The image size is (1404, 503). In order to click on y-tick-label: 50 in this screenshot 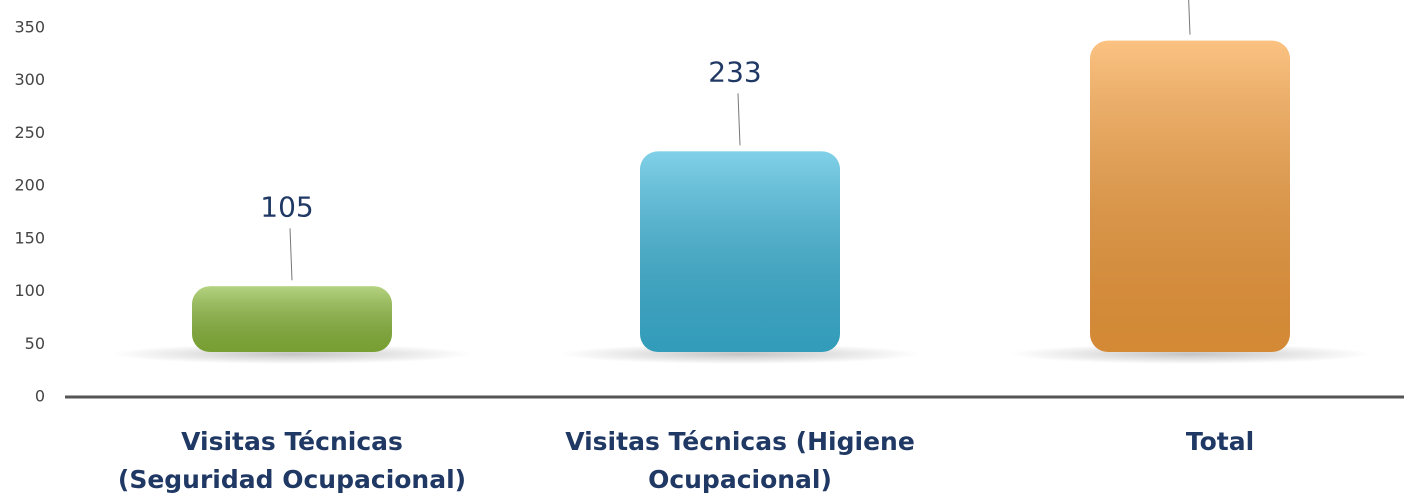, I will do `click(35, 343)`.